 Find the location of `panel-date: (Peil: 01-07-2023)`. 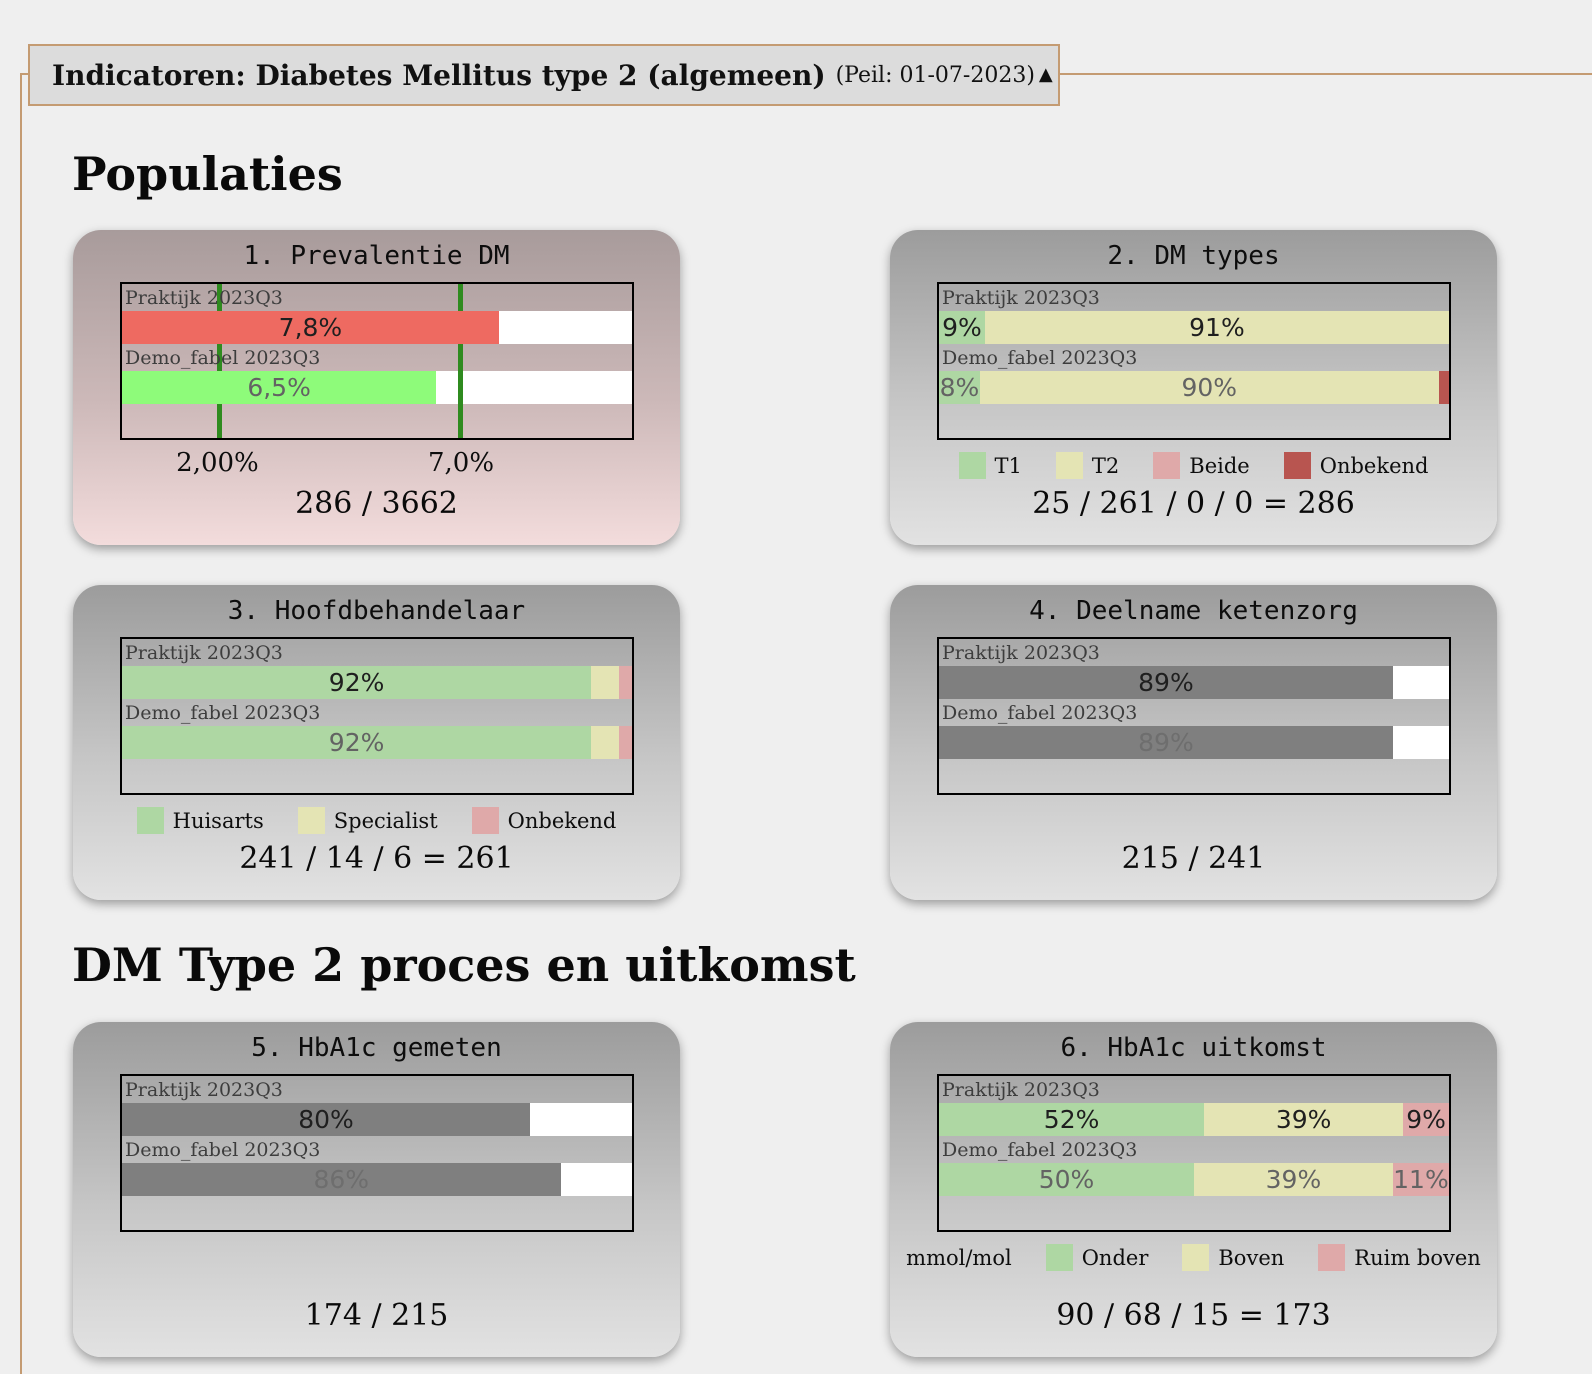

panel-date: (Peil: 01-07-2023) is located at coordinates (935, 75).